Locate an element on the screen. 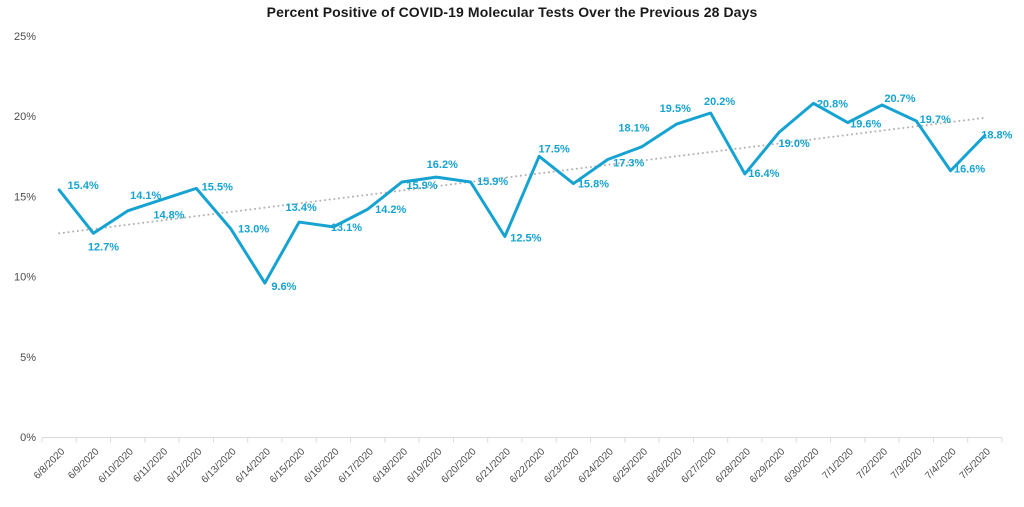 The image size is (1024, 507). x-axis-label: 7/3/2020 is located at coordinates (907, 464).